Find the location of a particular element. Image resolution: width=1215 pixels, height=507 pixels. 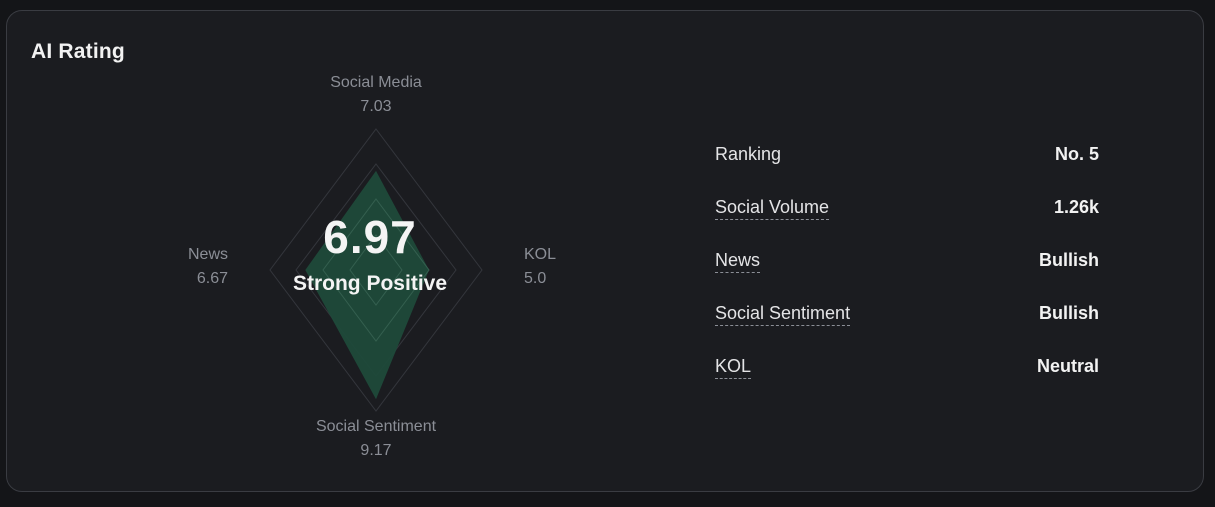

axis-value-kol: 5.0 is located at coordinates (535, 278).